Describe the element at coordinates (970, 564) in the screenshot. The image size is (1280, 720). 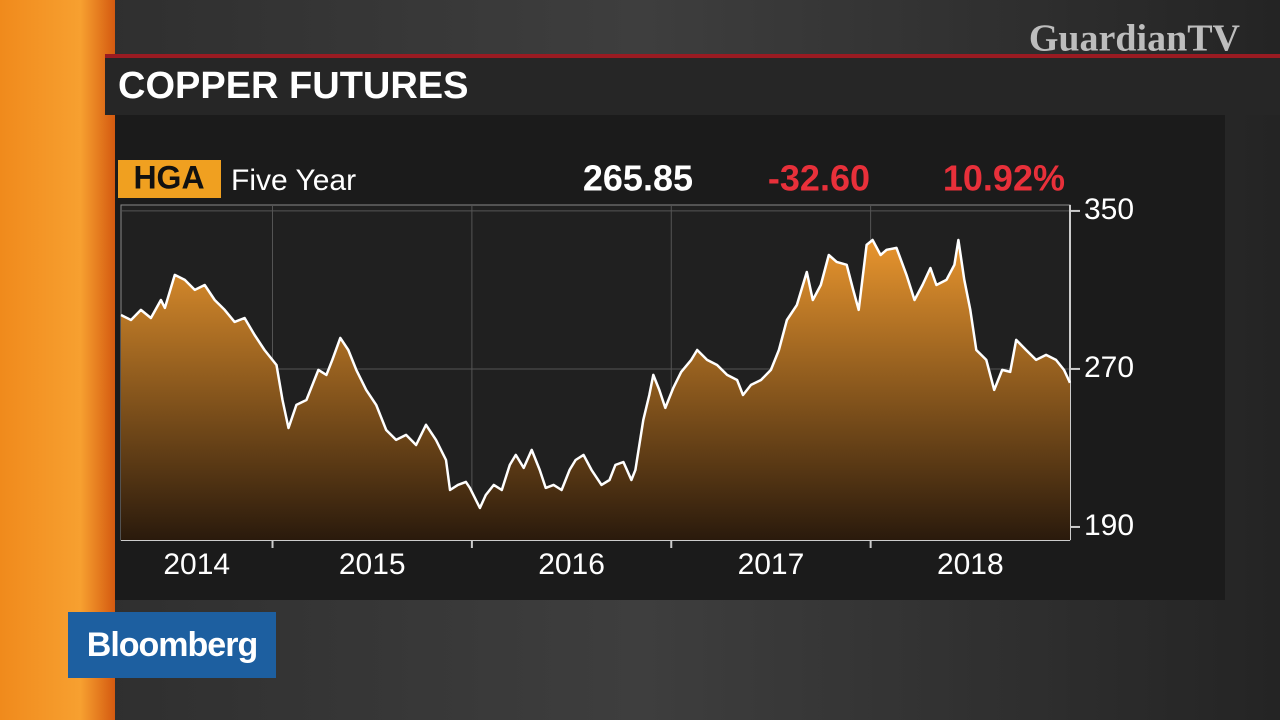
I see `x-tick-label: 2018` at that location.